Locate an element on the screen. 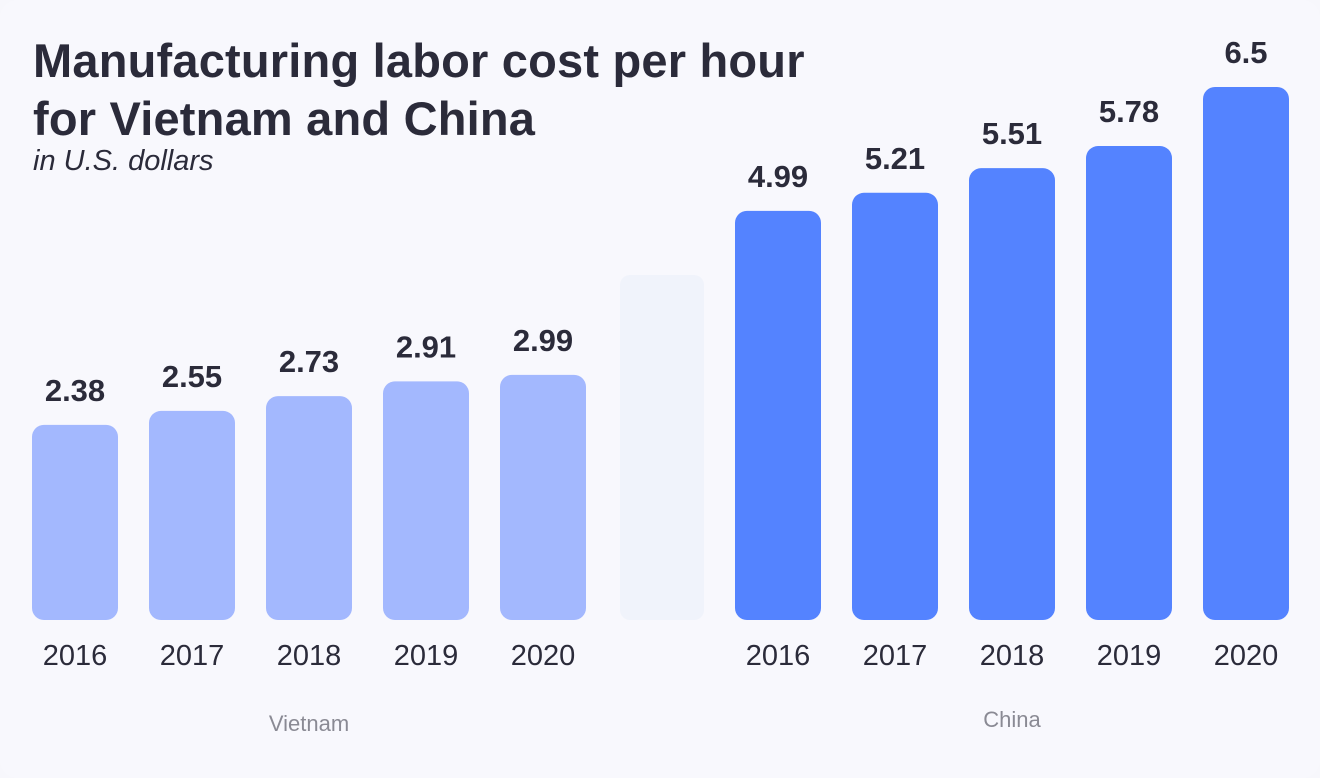  value-label-china-2018: 5.51 is located at coordinates (1012, 133).